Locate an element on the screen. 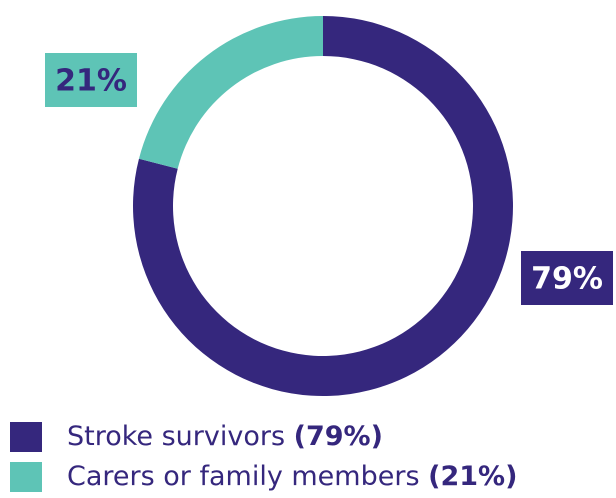 This screenshot has width=616, height=498. legend-value: (79%) is located at coordinates (338, 436).